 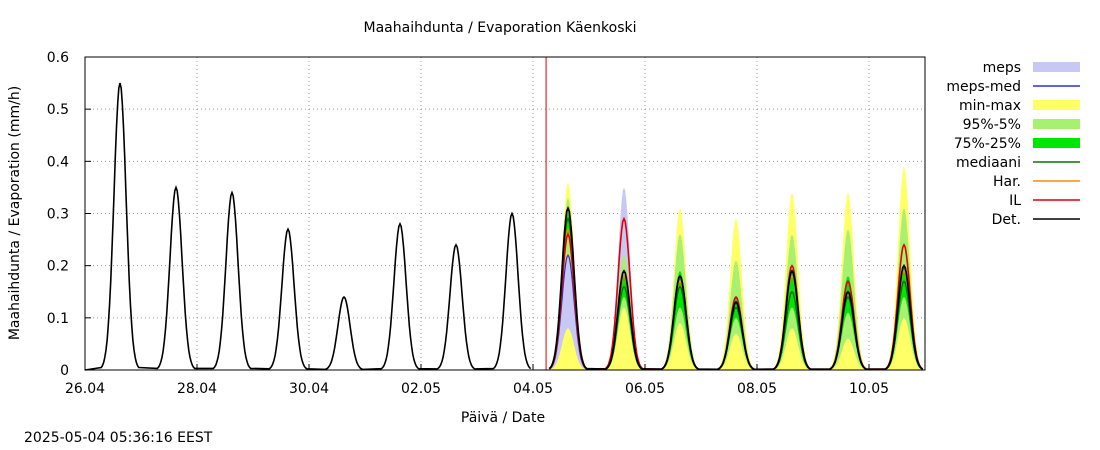 I want to click on x-tick-label: 10.05, so click(x=869, y=389).